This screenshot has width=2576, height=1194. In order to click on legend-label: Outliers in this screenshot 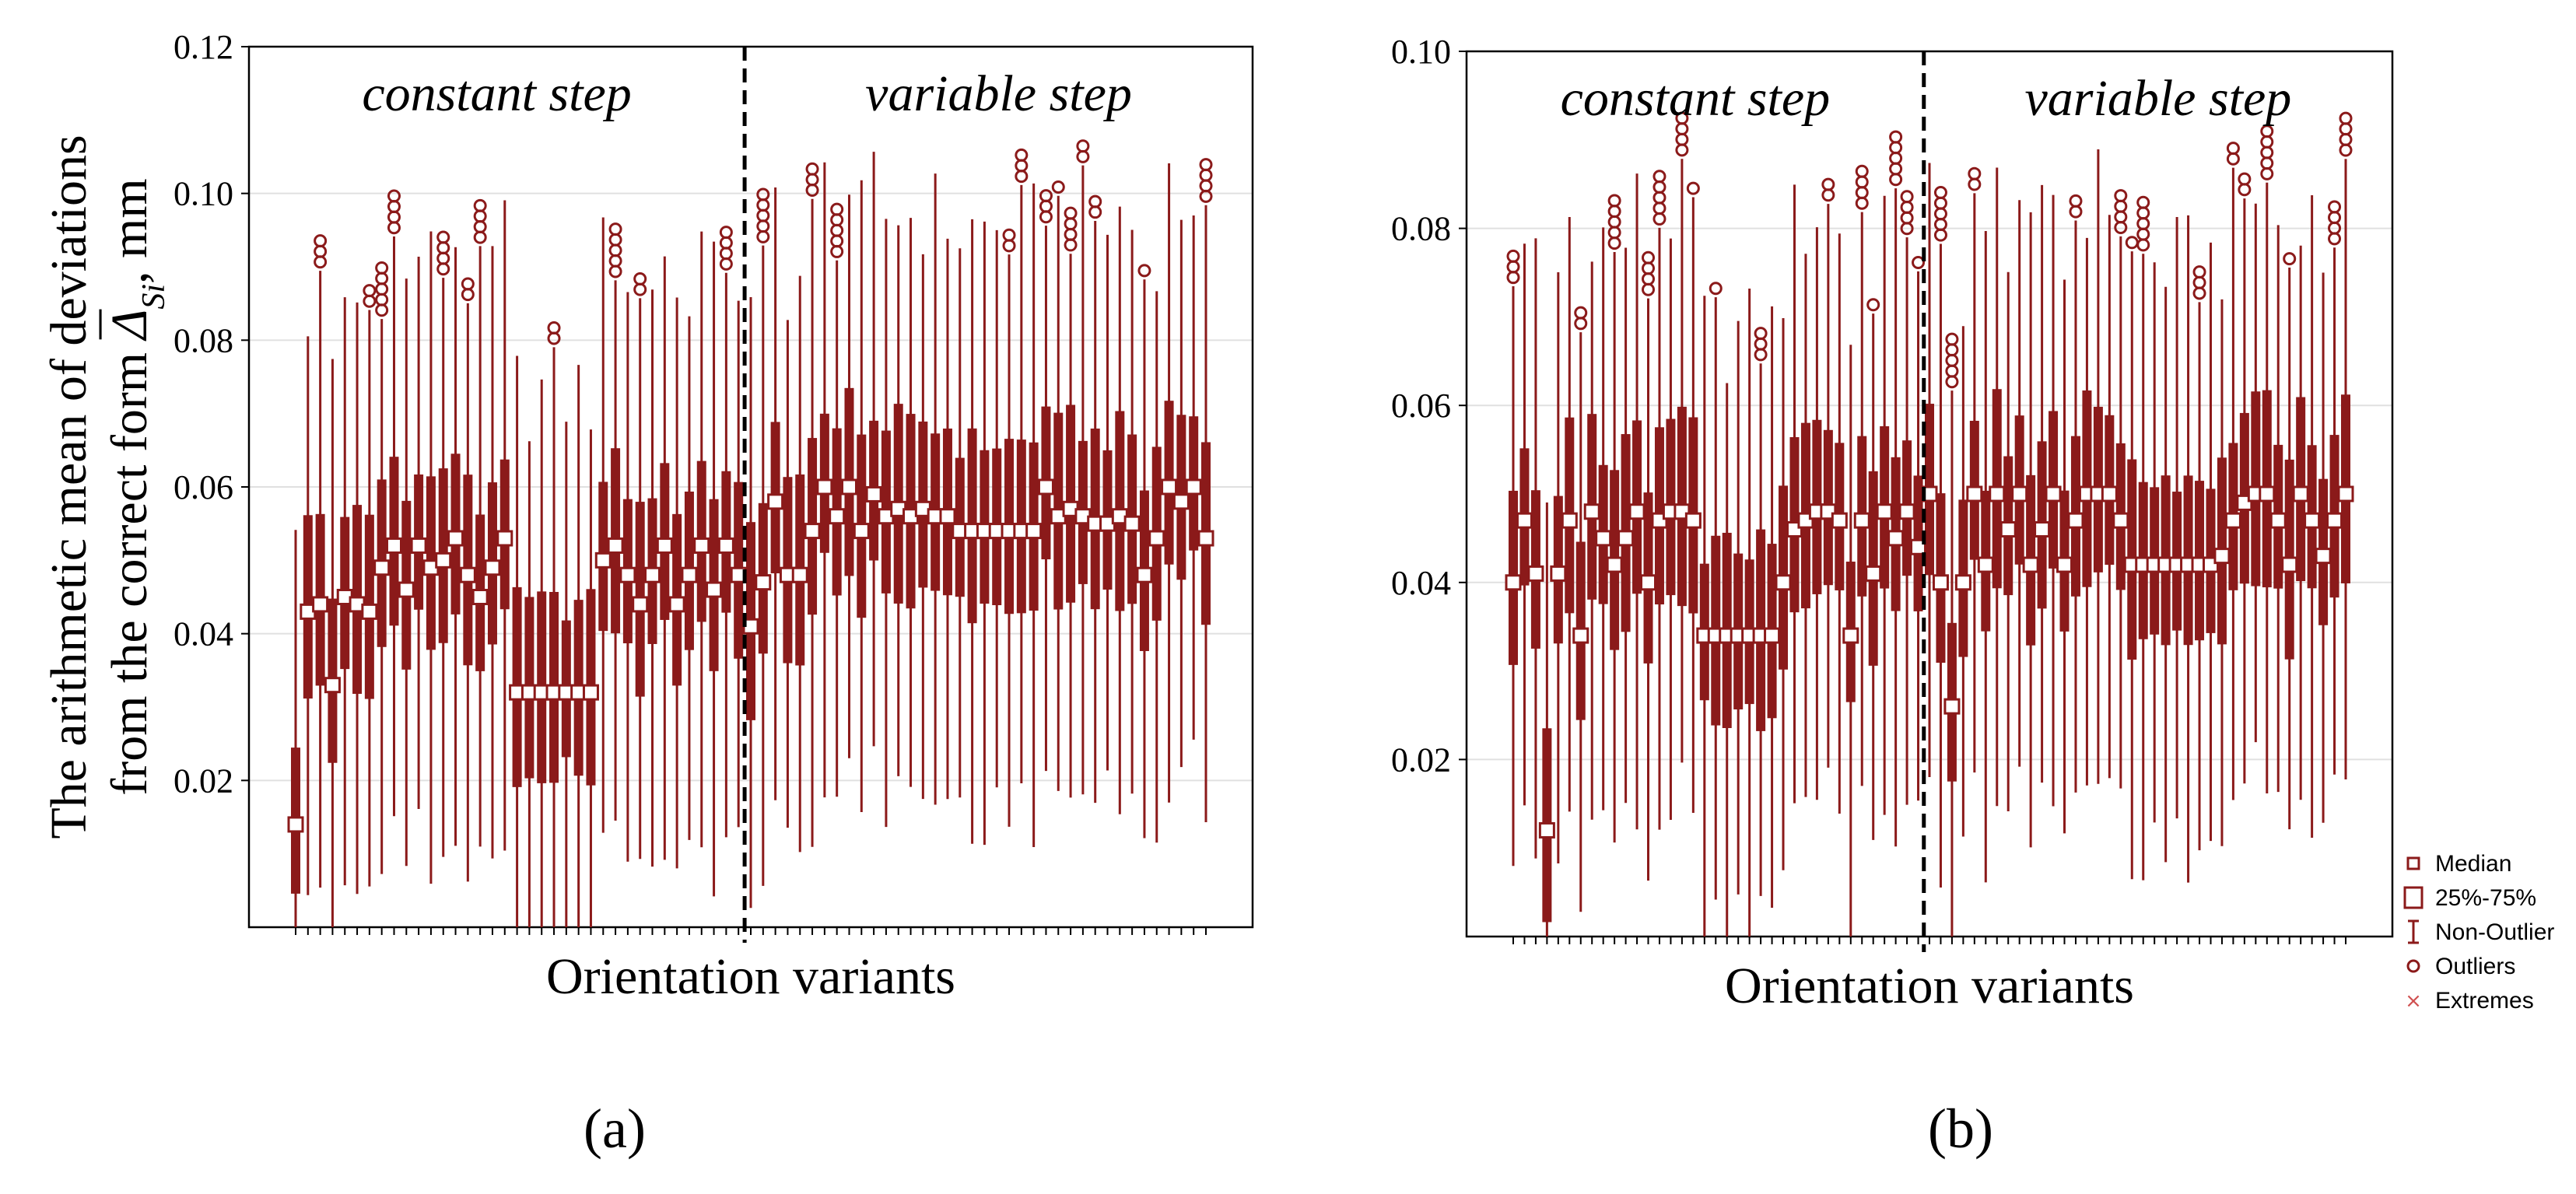, I will do `click(2475, 967)`.